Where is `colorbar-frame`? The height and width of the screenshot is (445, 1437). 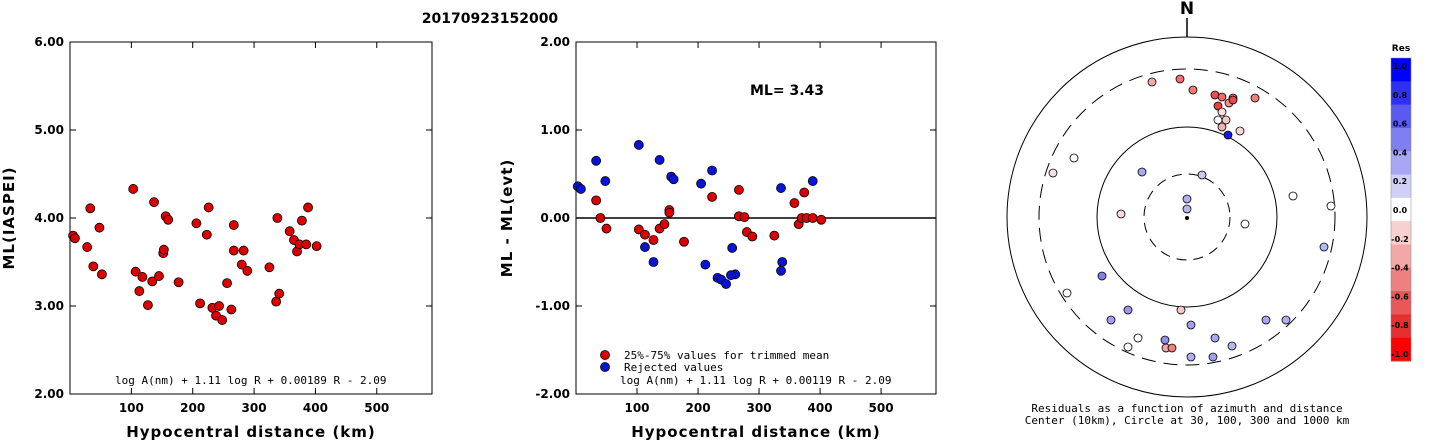
colorbar-frame is located at coordinates (1401, 209).